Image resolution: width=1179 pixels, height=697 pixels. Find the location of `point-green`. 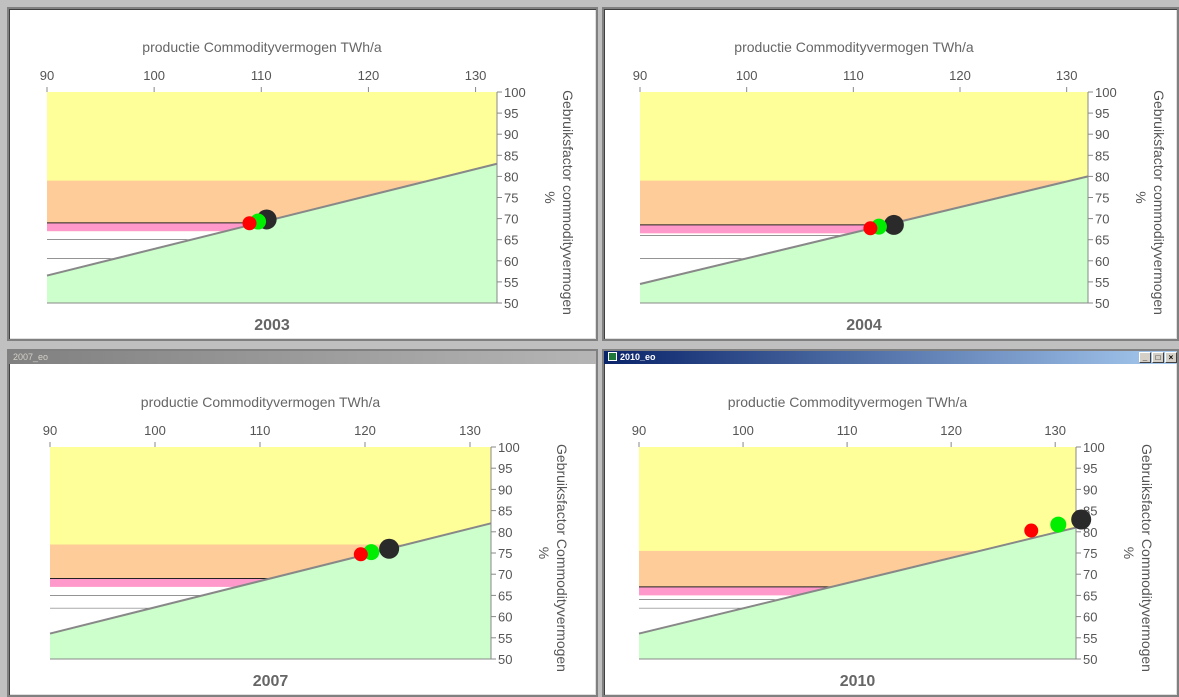

point-green is located at coordinates (1058, 524).